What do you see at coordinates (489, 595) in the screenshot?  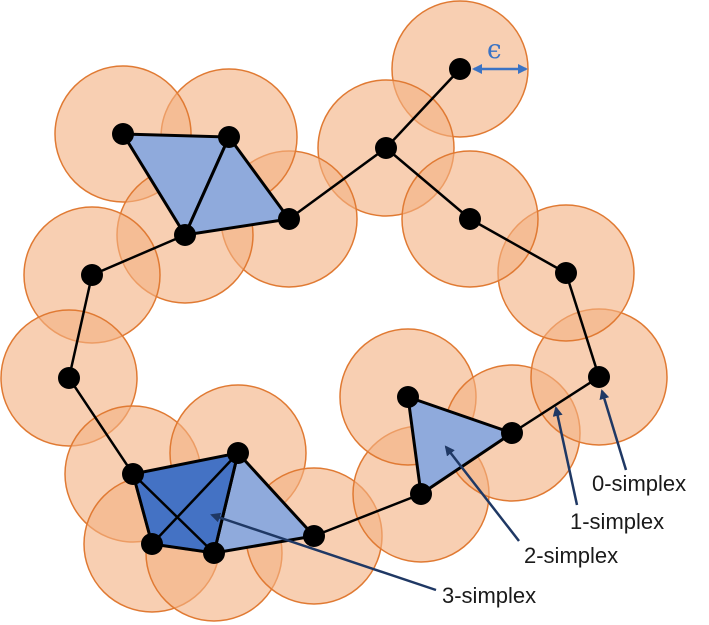 I see `three-simplex-label: 3-simplex` at bounding box center [489, 595].